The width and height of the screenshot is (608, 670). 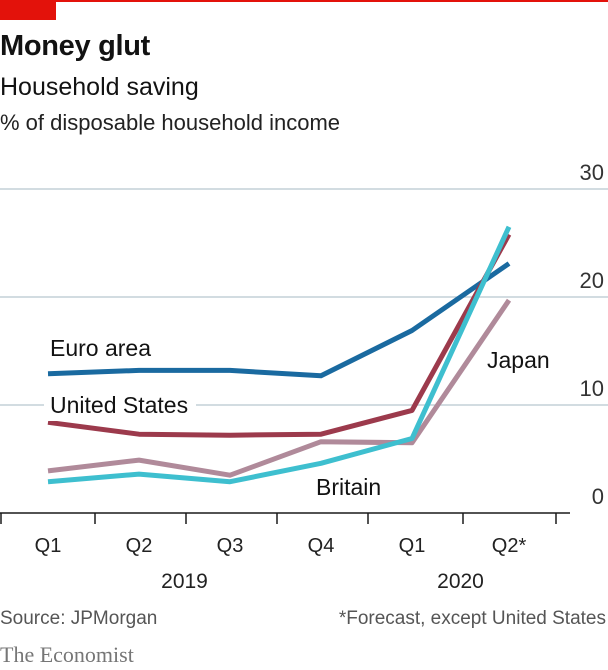 I want to click on x-axis: Q1 Q2 Q3 Q4 Q1 Q2* 2019 2020, so click(x=285, y=552).